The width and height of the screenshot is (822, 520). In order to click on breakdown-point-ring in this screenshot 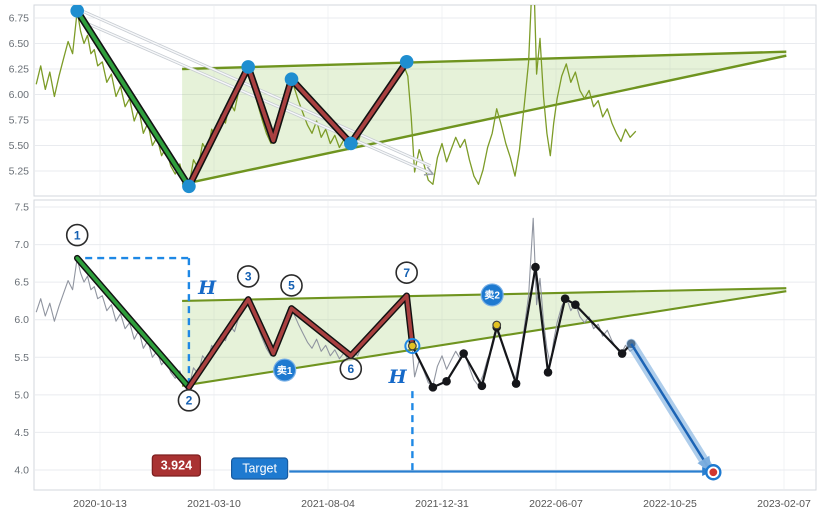, I will do `click(412, 346)`.